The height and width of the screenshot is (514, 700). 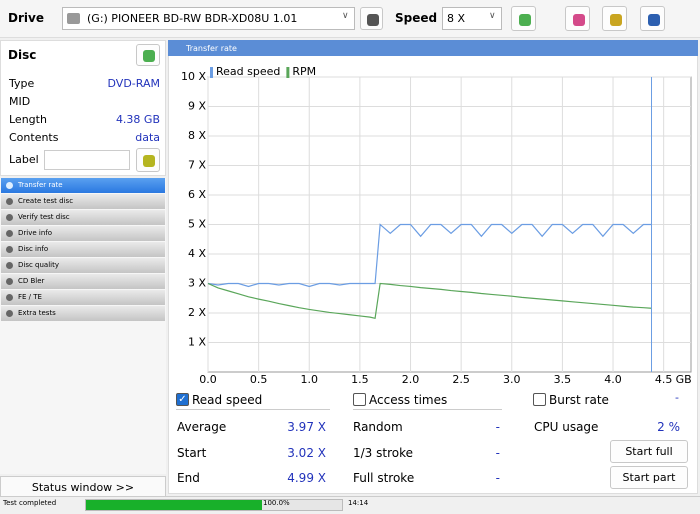 What do you see at coordinates (83, 249) in the screenshot?
I see `nav-item: Disc info` at bounding box center [83, 249].